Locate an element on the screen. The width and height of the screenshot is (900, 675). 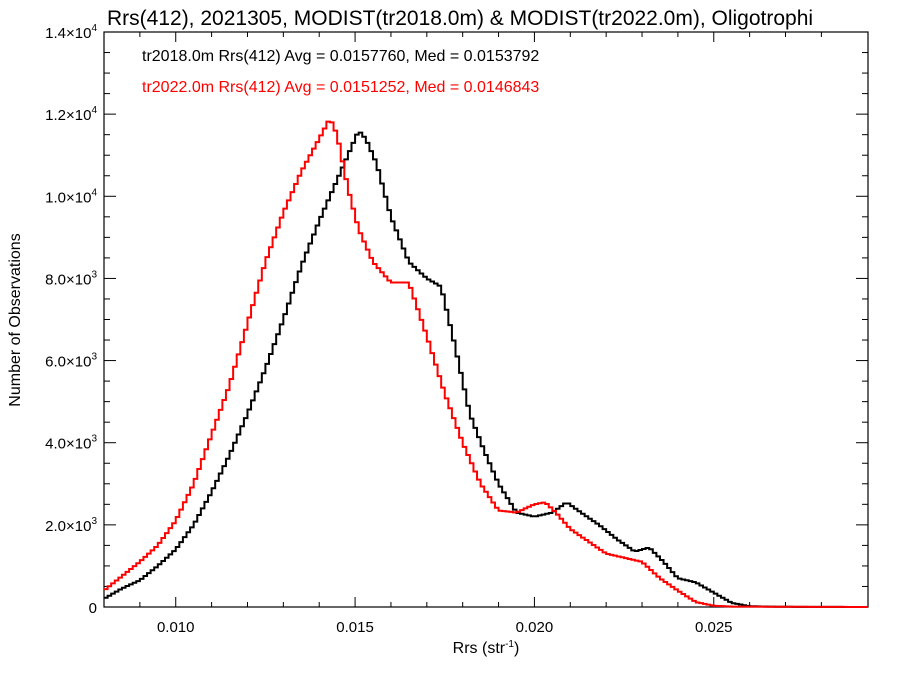
y-axis-title: Number of Observations is located at coordinates (15, 319).